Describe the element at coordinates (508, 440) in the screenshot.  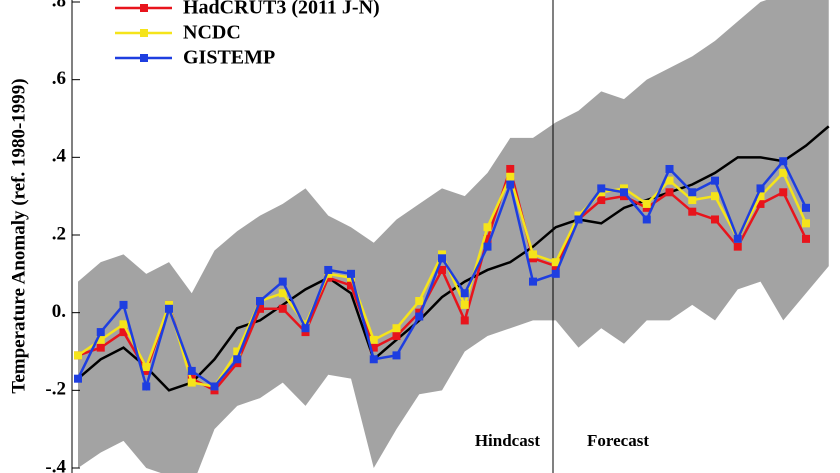
I see `annotation: Hindcast` at that location.